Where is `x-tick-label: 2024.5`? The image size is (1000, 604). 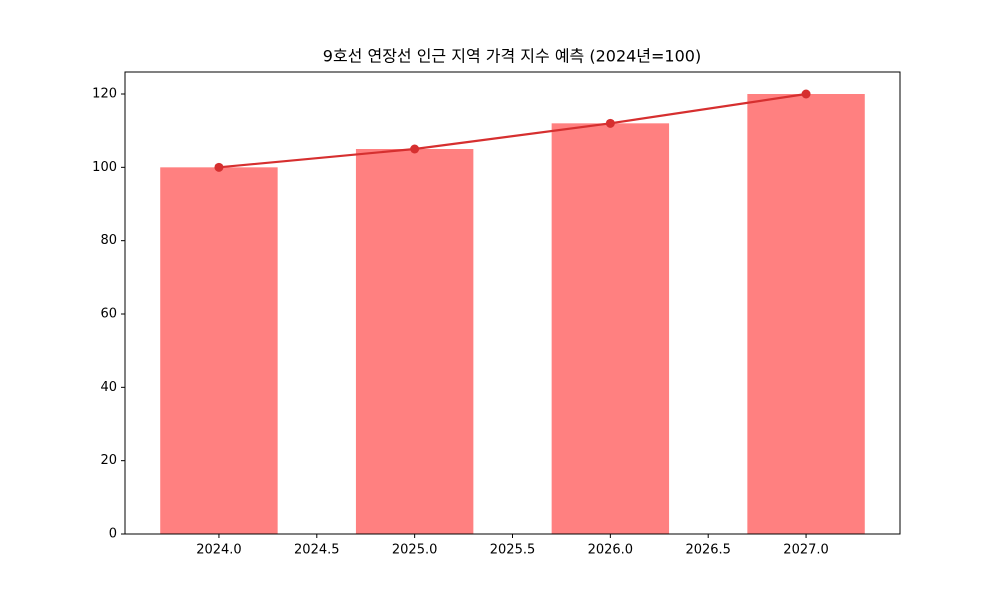 x-tick-label: 2024.5 is located at coordinates (317, 550).